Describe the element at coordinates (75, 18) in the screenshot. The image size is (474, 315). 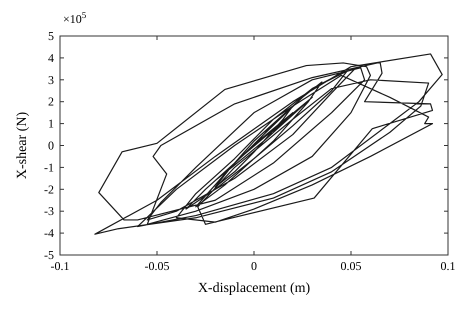
I see `text: ×10$^{5}$` at that location.